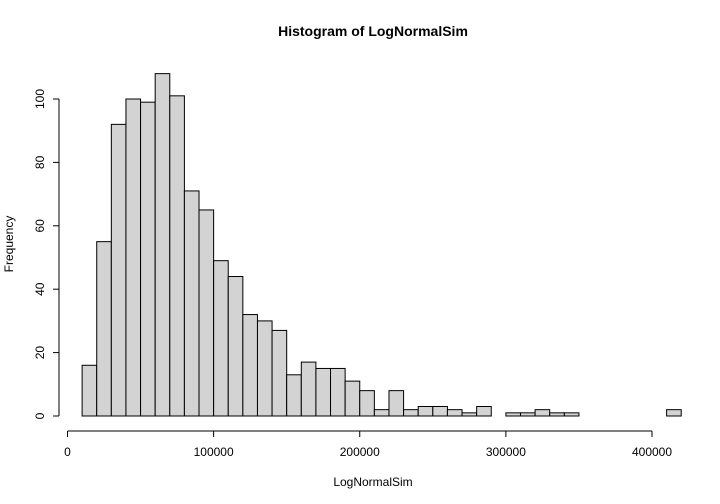 The width and height of the screenshot is (720, 504). What do you see at coordinates (40, 353) in the screenshot?
I see `y-tick-label: 20` at bounding box center [40, 353].